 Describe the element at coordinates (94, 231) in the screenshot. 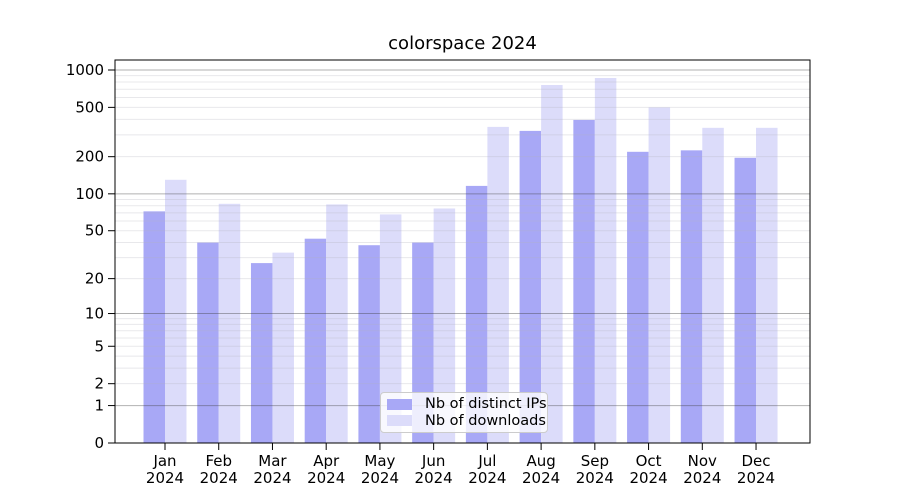

I see `y-tick-label: 50` at that location.